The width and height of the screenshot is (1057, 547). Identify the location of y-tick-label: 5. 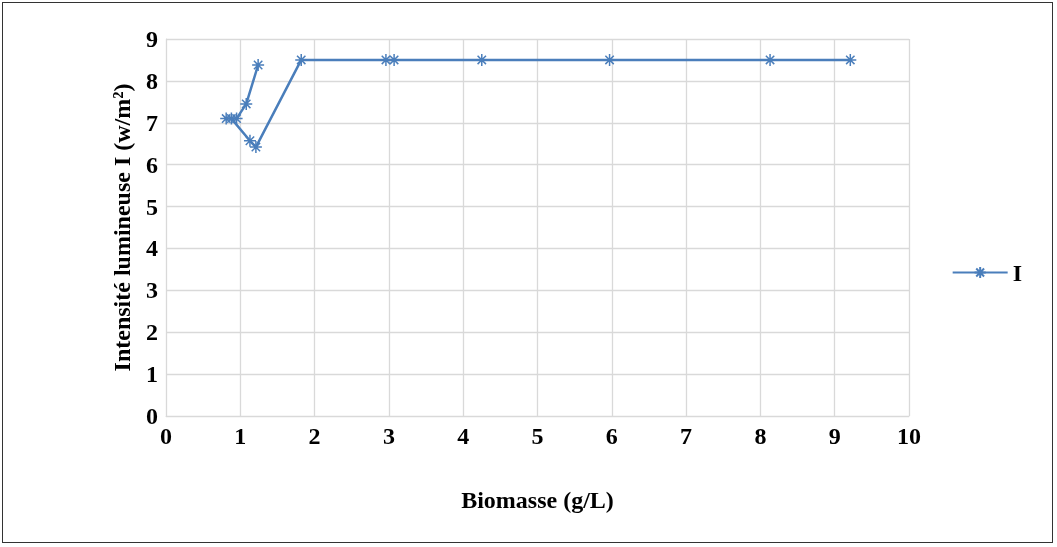
(152, 206).